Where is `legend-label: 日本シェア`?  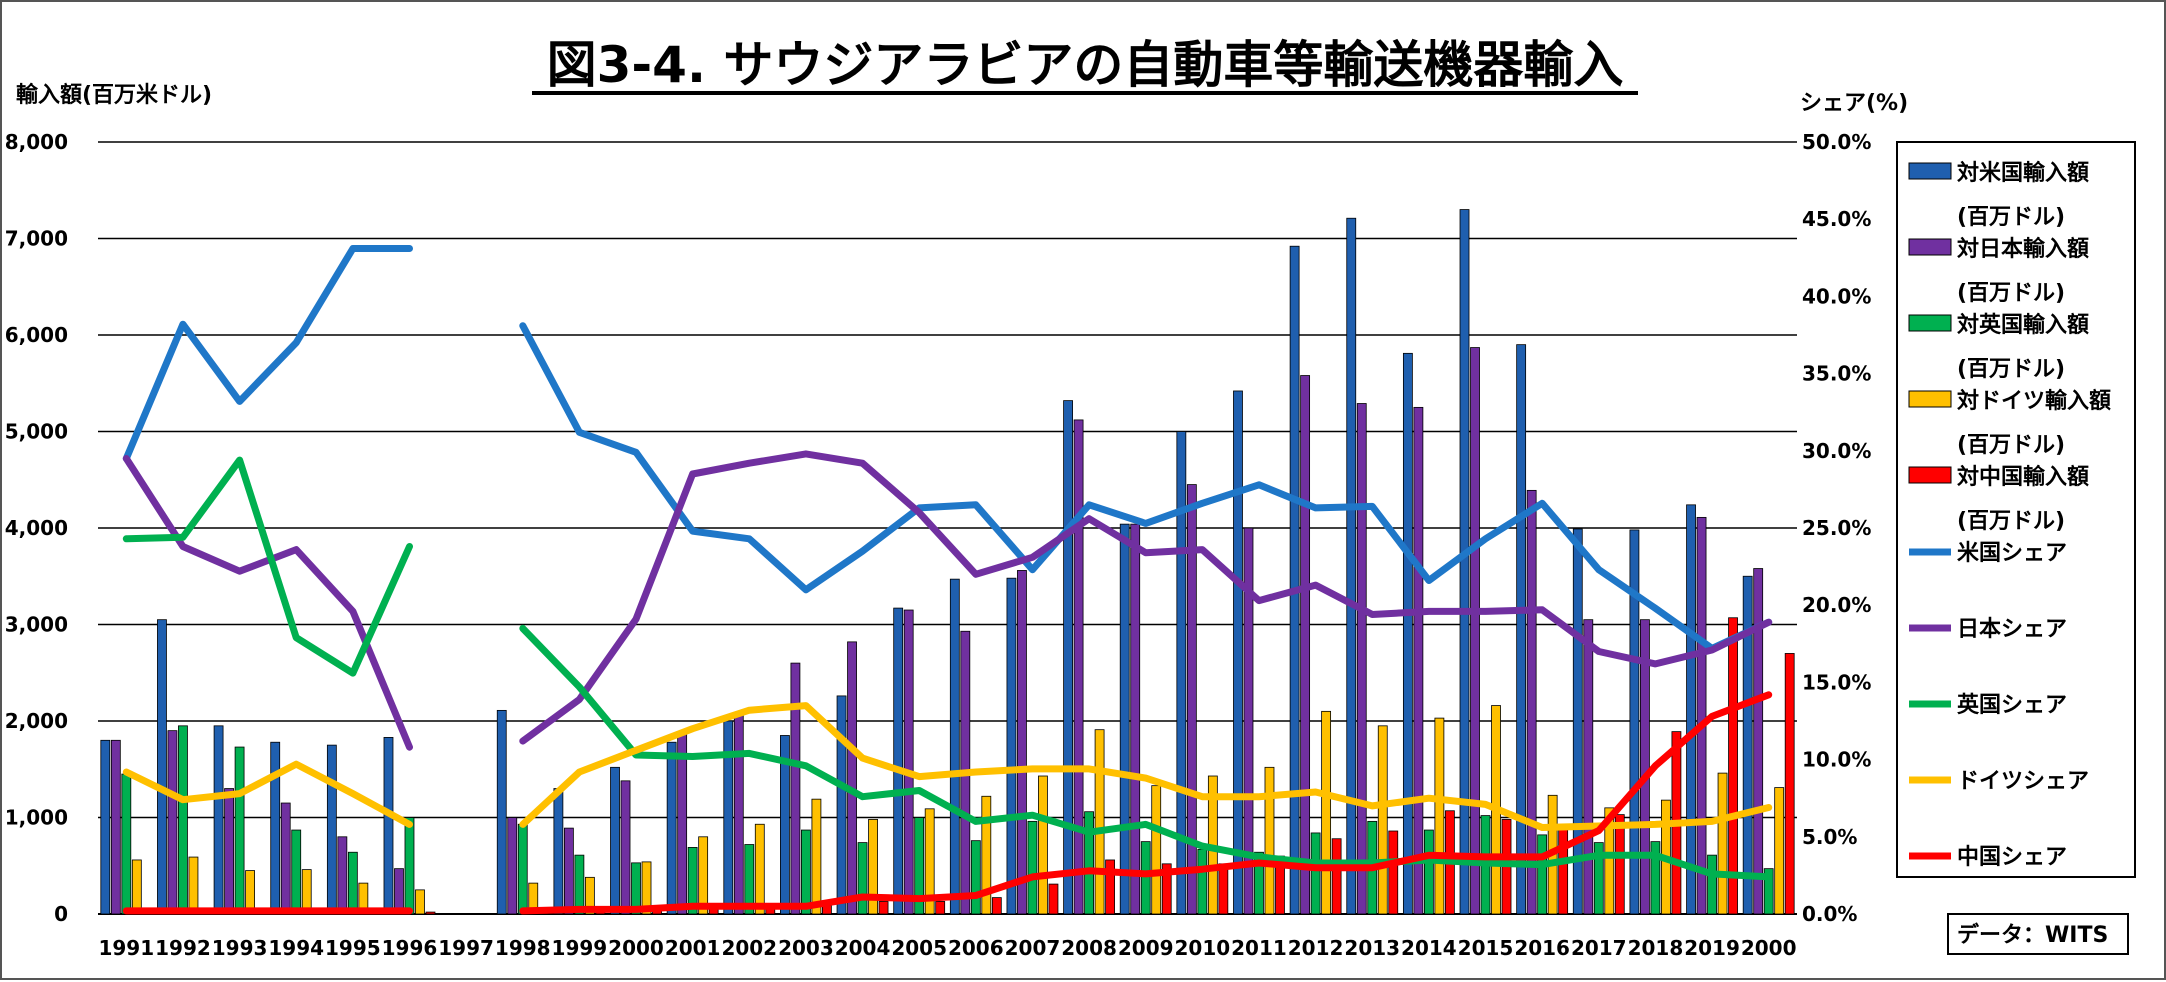
legend-label: 日本シェア is located at coordinates (2012, 629).